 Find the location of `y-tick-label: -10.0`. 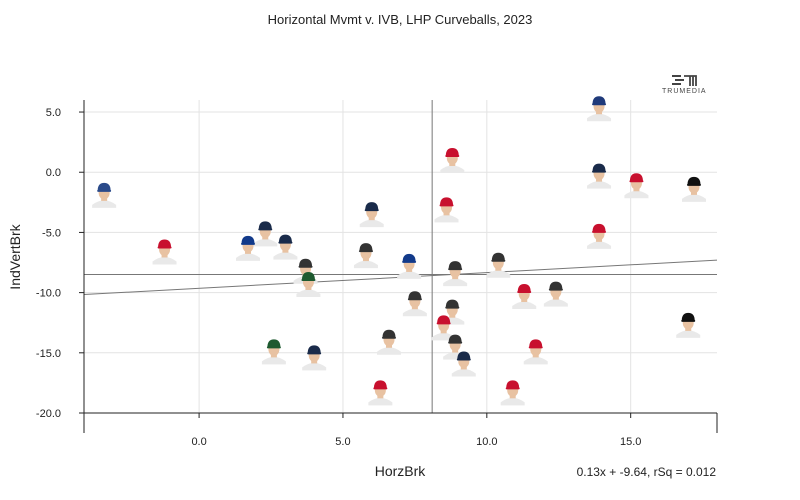

y-tick-label: -10.0 is located at coordinates (48, 294).